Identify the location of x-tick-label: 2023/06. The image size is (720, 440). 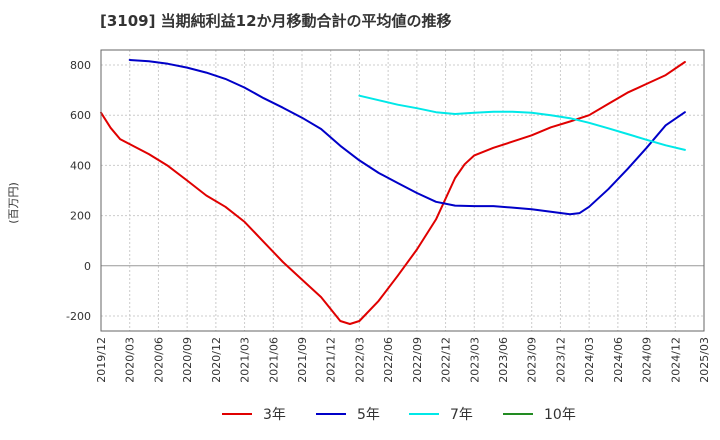
(503, 360).